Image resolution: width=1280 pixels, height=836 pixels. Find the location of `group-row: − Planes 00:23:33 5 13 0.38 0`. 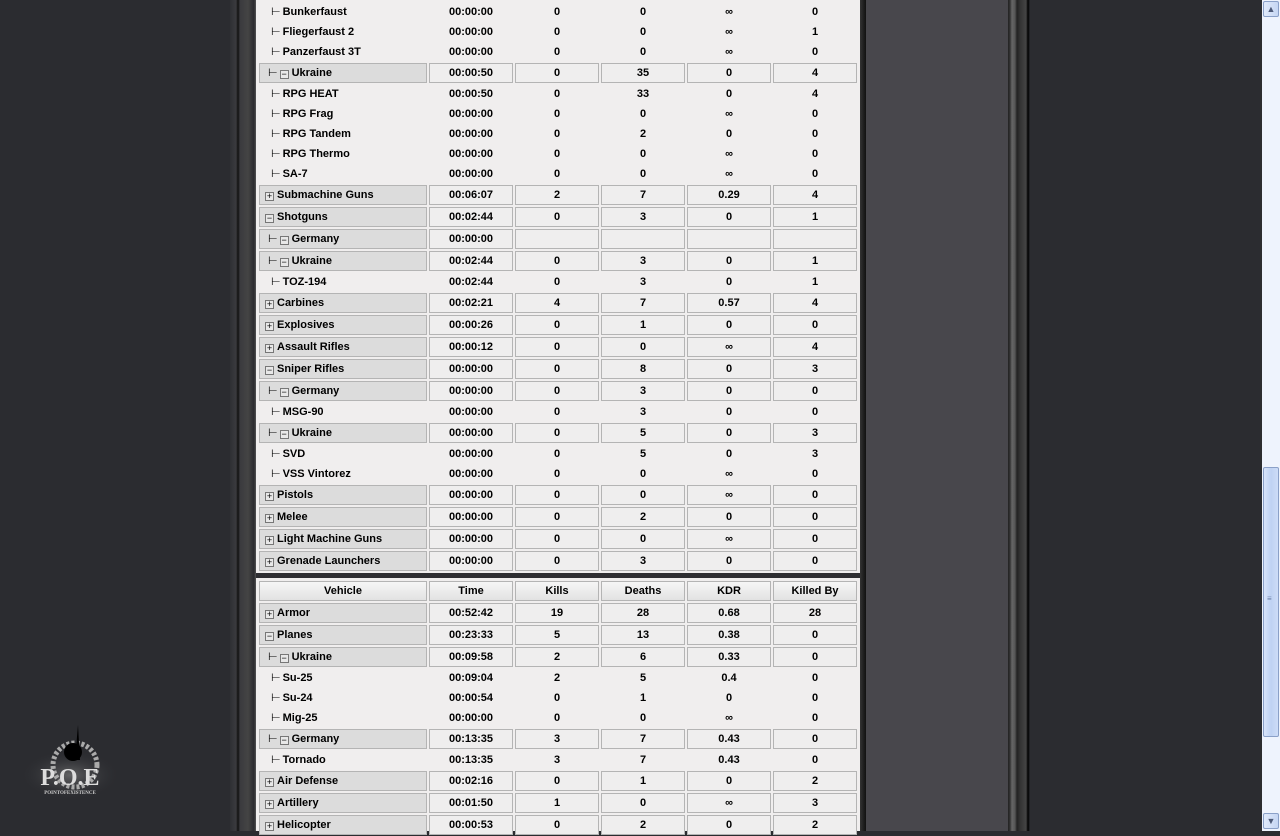

group-row: − Planes 00:23:33 5 13 0.38 0 is located at coordinates (558, 635).